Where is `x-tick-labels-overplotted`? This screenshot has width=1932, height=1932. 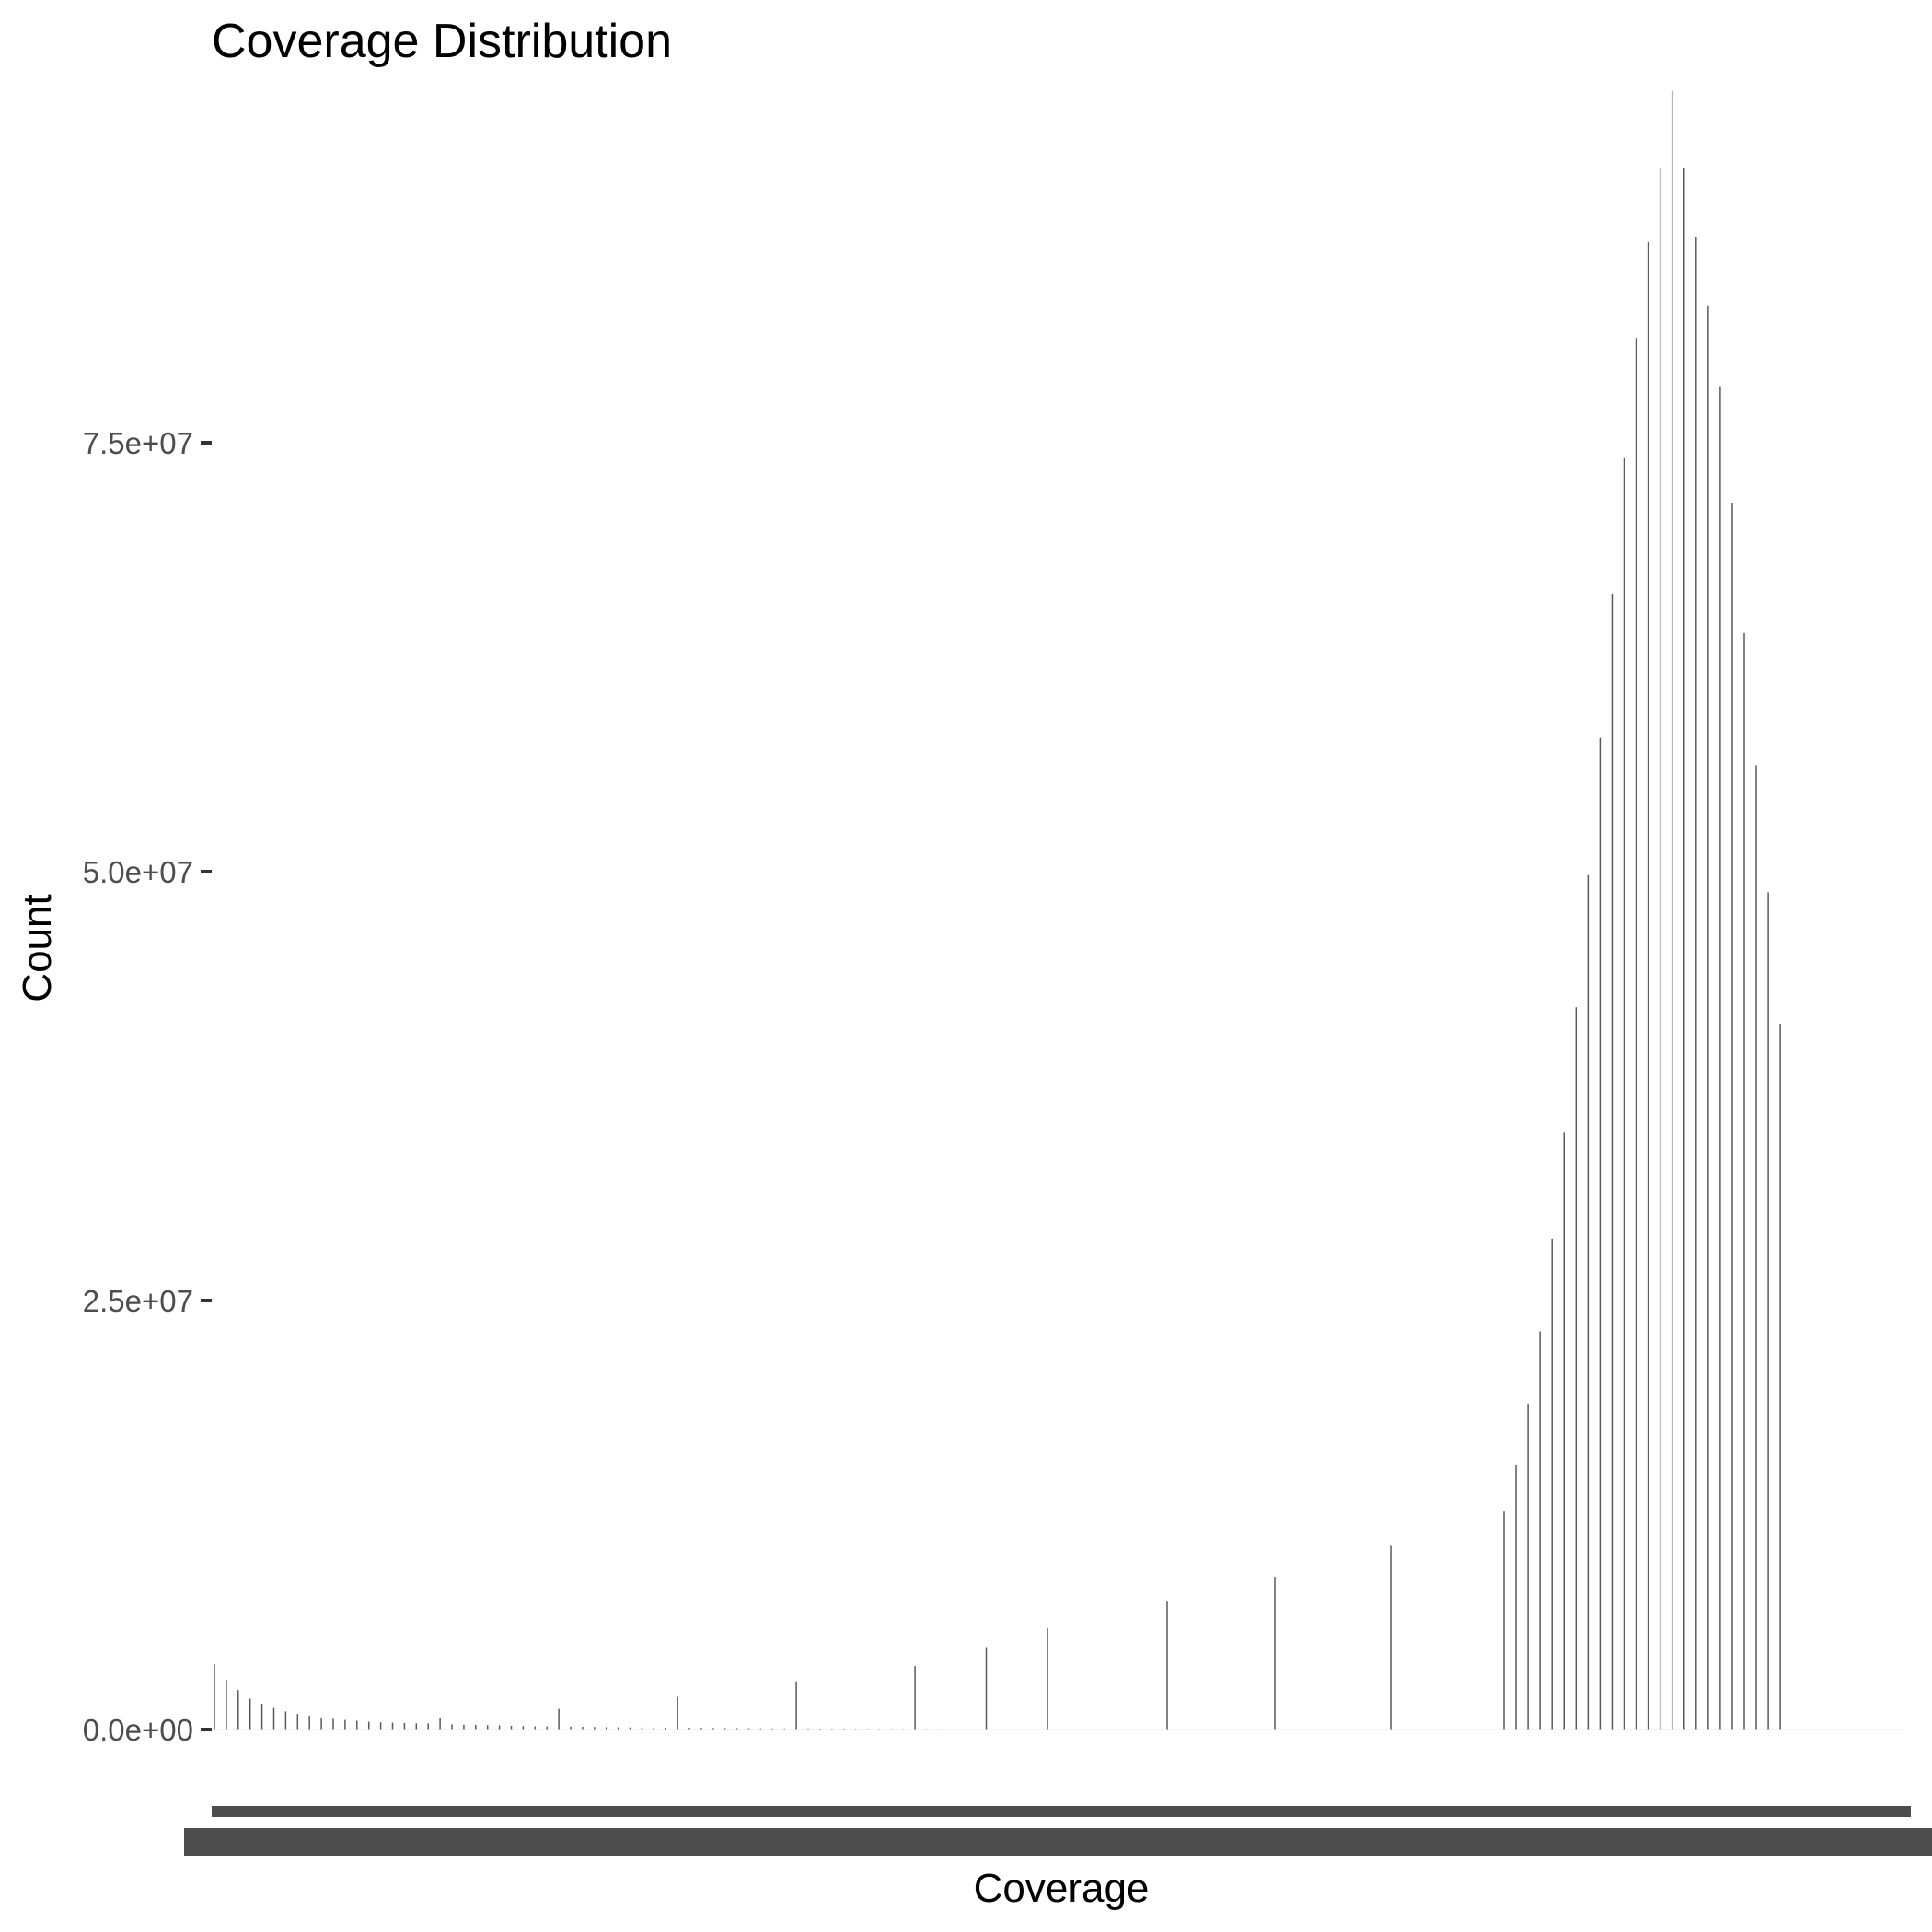
x-tick-labels-overplotted is located at coordinates (1058, 1842).